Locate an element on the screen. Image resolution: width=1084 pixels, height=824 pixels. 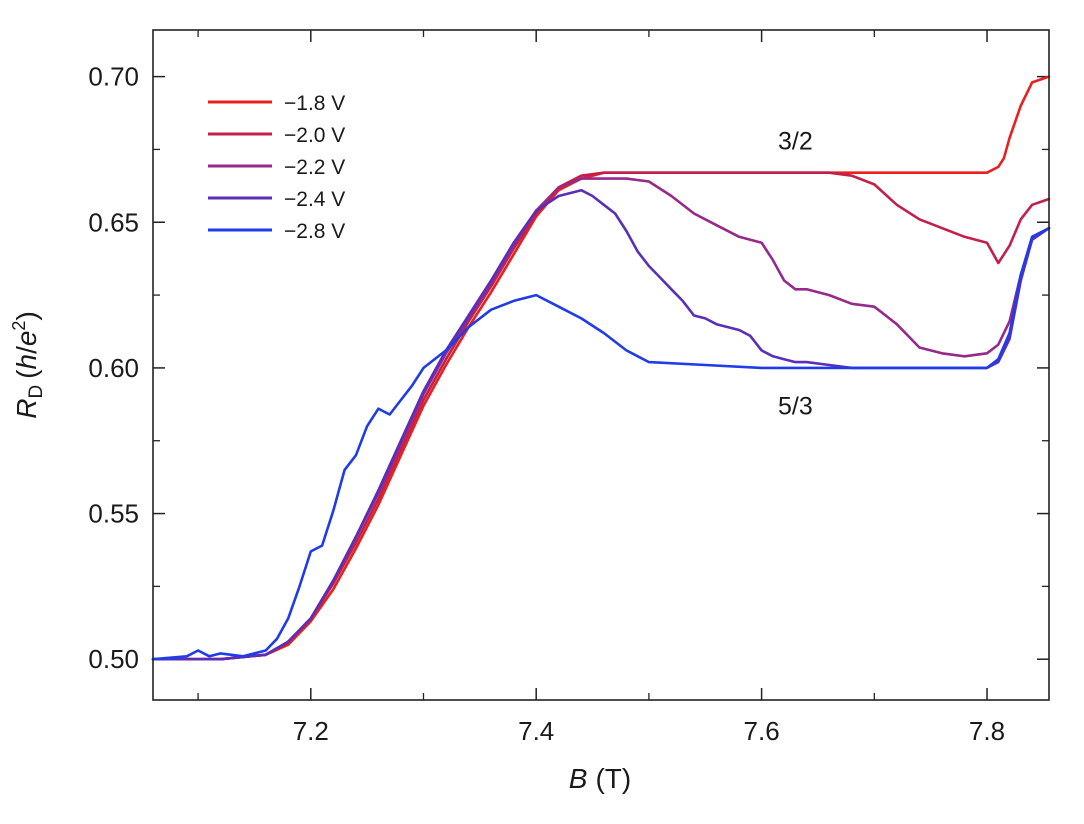
x-tick-label: 7.4 is located at coordinates (536, 731).